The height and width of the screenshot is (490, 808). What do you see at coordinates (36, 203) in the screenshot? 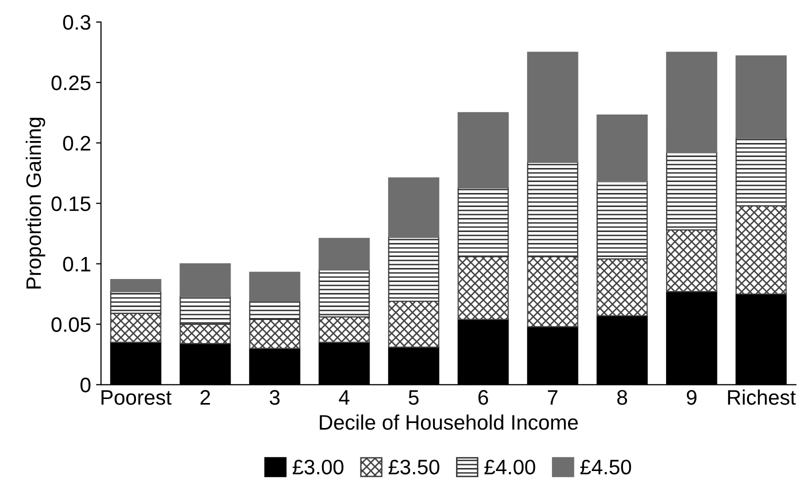
I see `y-axis-title: Proportion Gaining` at bounding box center [36, 203].